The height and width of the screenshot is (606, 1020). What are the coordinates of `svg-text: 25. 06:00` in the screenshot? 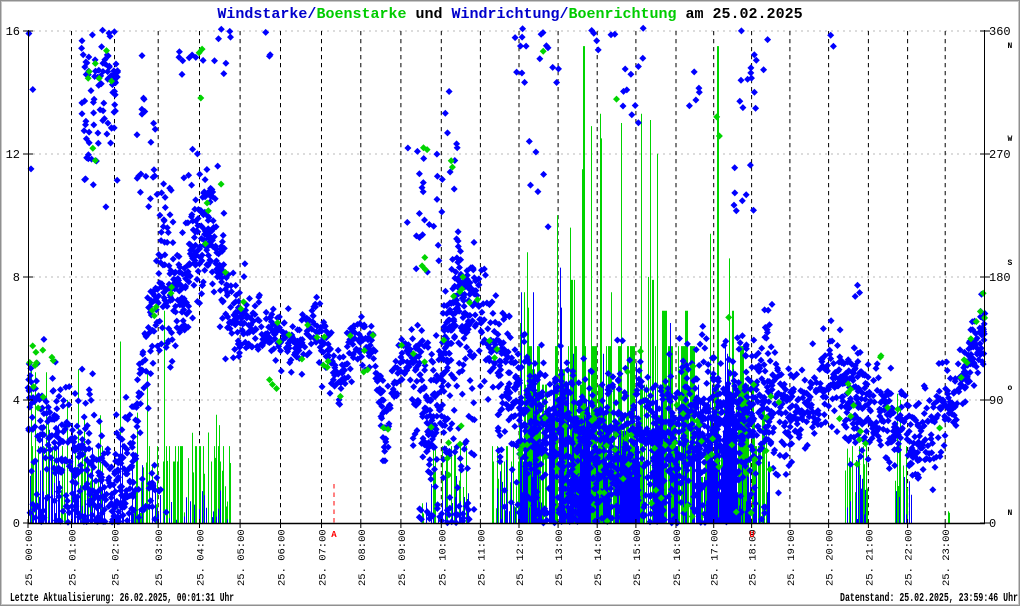 It's located at (283, 557).